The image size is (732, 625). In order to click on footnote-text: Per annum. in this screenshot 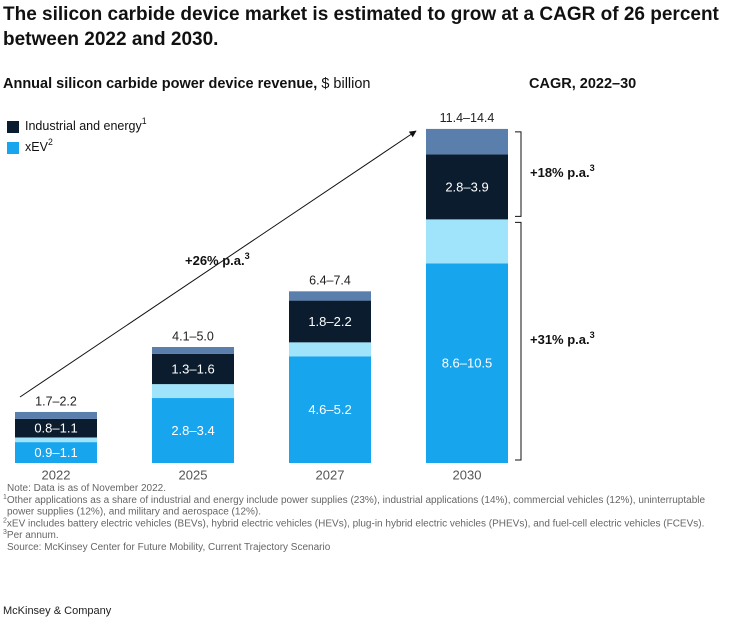, I will do `click(33, 535)`.